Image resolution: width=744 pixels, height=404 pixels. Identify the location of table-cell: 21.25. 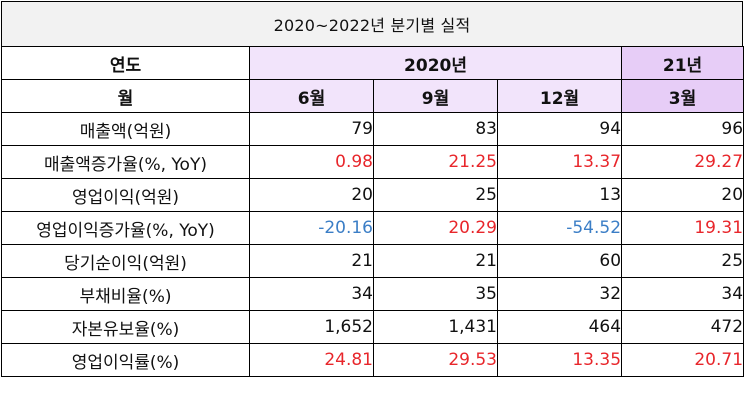
(435, 162).